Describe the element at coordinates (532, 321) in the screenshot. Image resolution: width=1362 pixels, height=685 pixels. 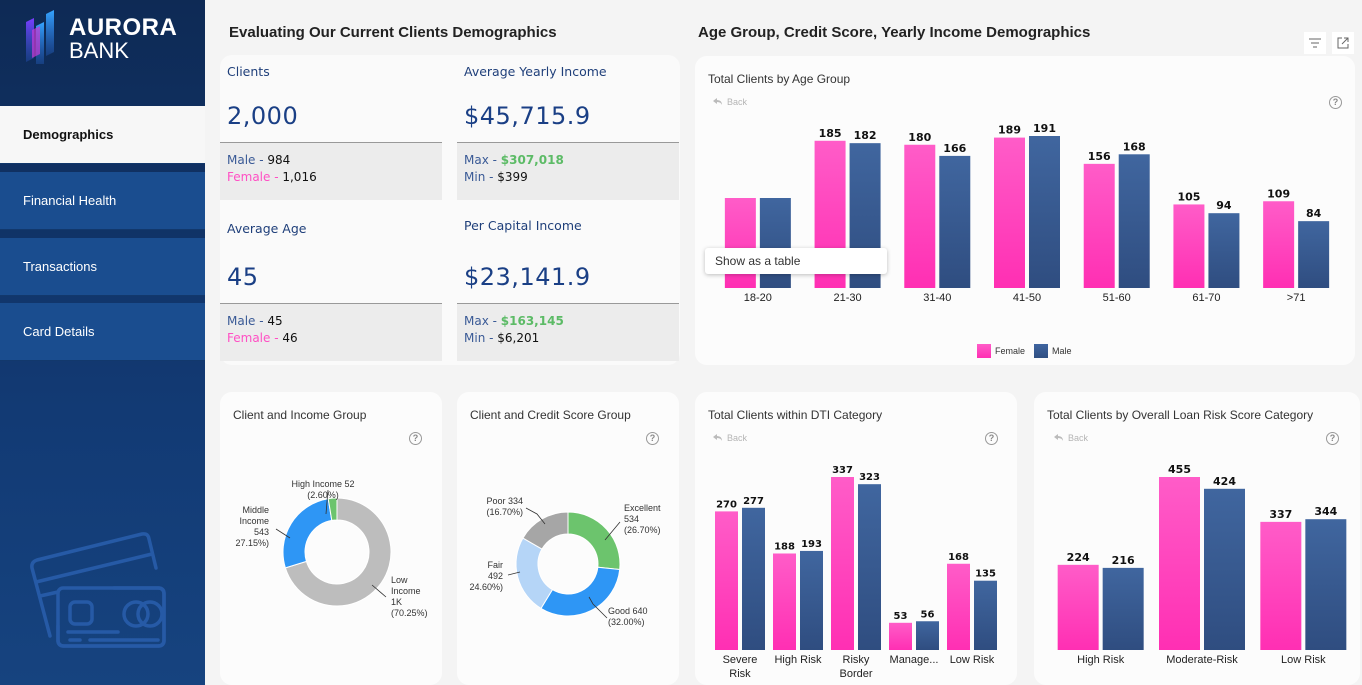
I see `max-value: $163,145` at that location.